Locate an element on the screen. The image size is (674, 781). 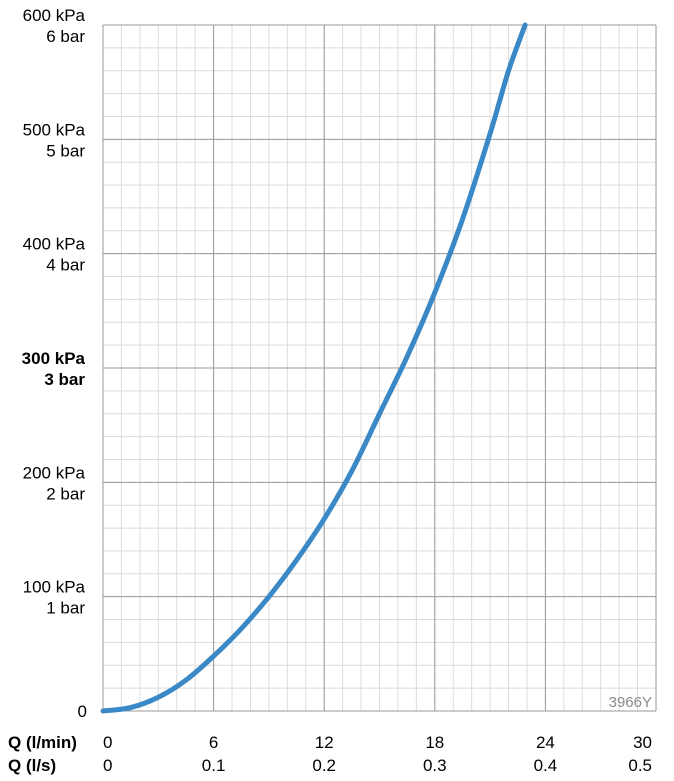
y-tick-label-kpa: 0 is located at coordinates (82, 711).